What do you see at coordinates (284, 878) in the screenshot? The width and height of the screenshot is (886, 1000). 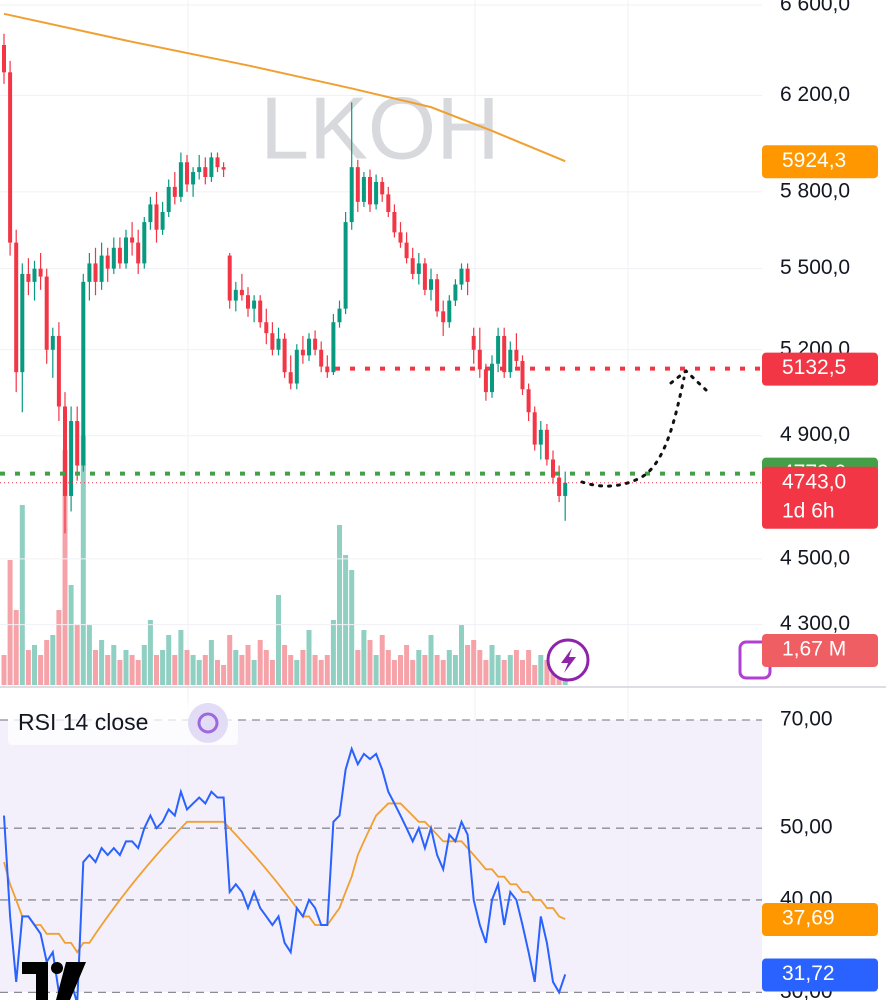 I see `rsi-line` at bounding box center [284, 878].